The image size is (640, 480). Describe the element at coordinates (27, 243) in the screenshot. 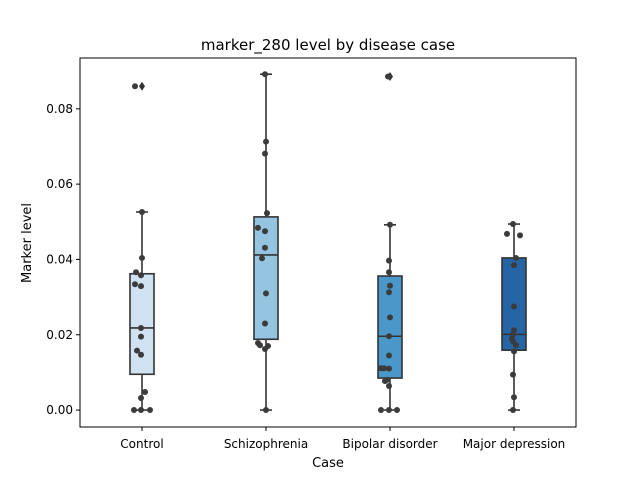

I see `y-axis-label: Marker level` at that location.